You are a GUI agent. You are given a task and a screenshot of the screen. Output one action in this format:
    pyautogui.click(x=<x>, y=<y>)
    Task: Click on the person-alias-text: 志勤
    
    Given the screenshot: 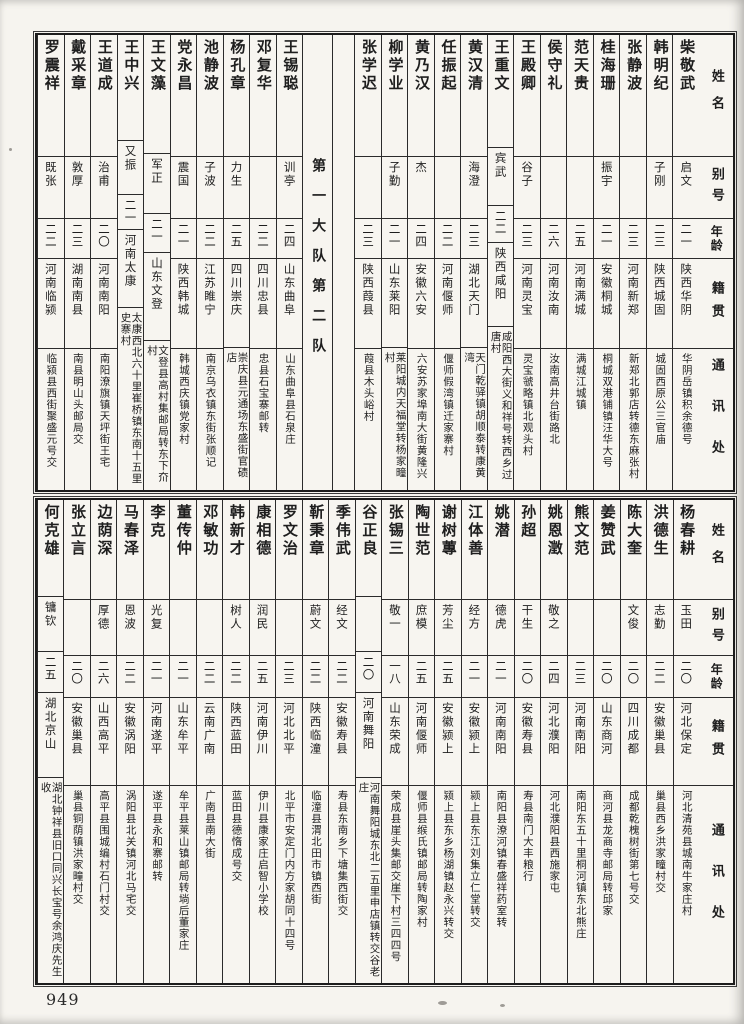 What is the action you would take?
    pyautogui.click(x=659, y=617)
    